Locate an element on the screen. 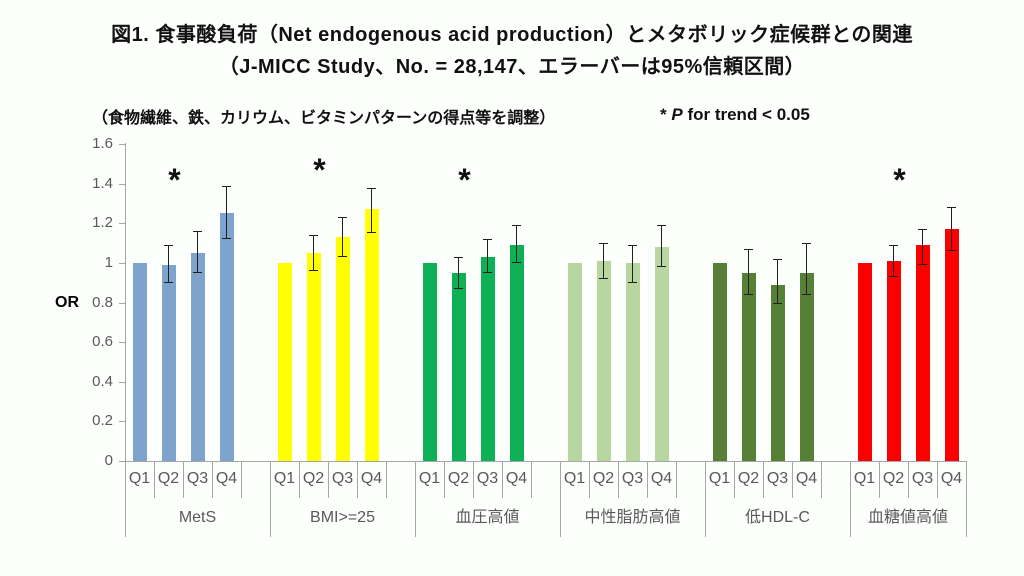  group-label: 血圧高値 is located at coordinates (487, 517).